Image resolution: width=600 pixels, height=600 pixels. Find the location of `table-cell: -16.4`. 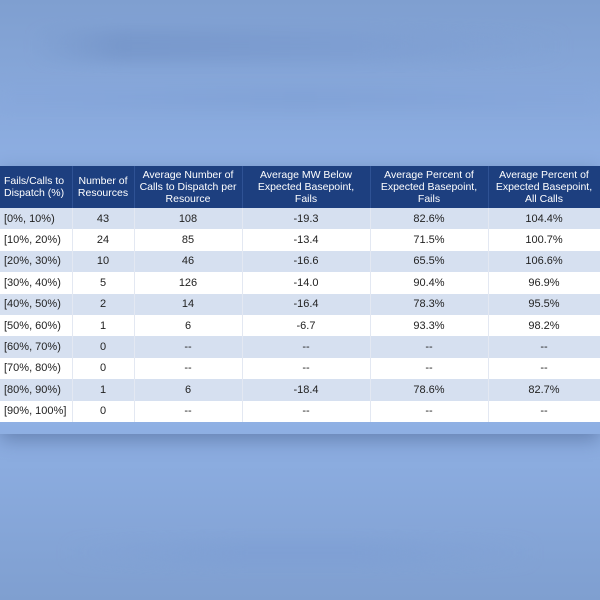

table-cell: -16.4 is located at coordinates (306, 304).